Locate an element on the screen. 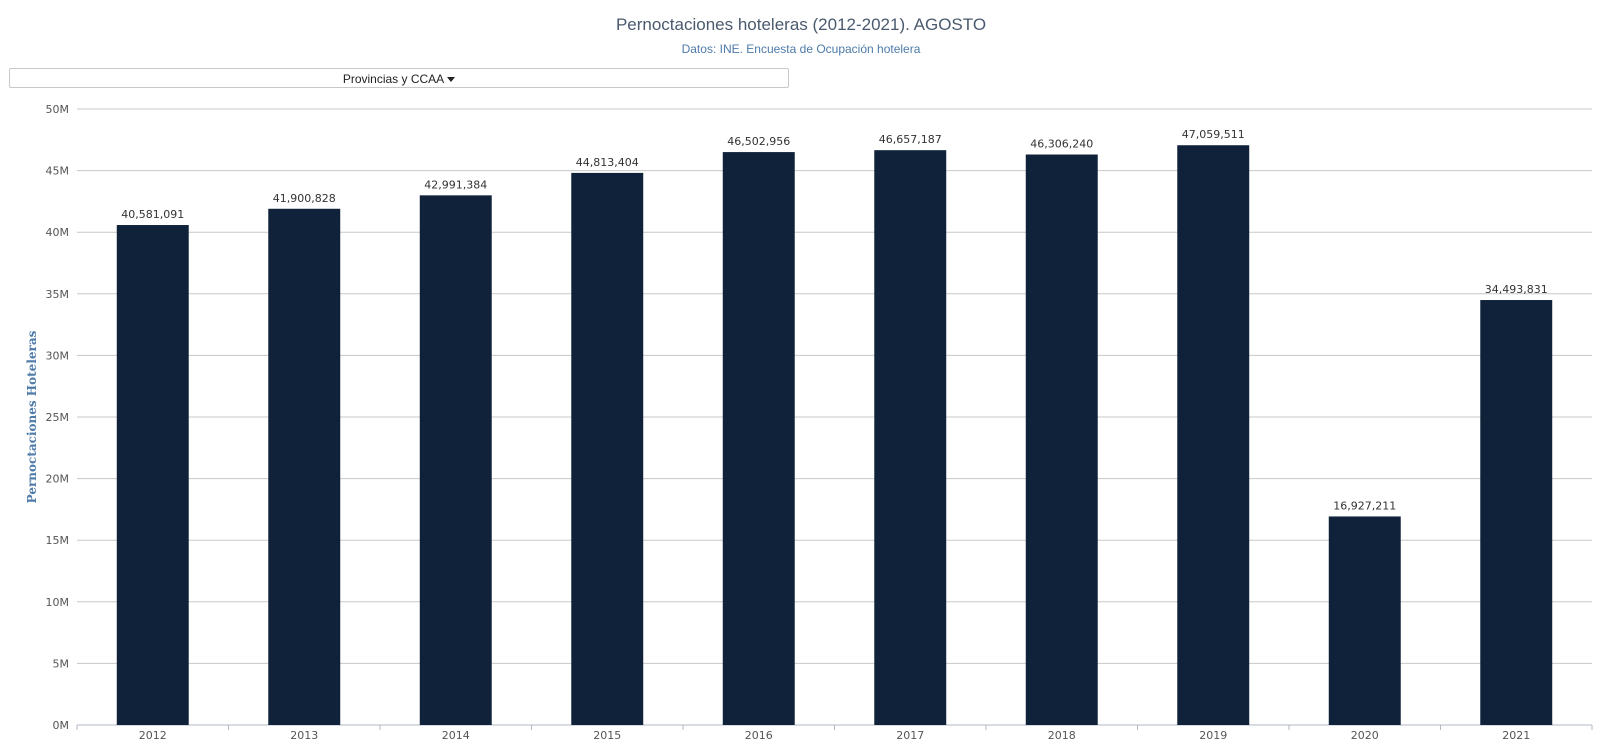 The width and height of the screenshot is (1602, 746). x-tick-label: 2019 is located at coordinates (1213, 735).